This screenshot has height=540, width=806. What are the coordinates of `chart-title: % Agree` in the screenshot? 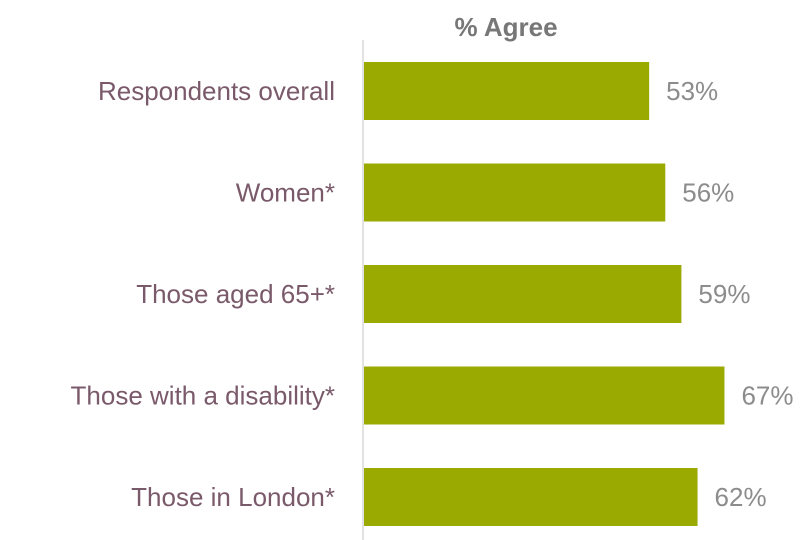 It's located at (505, 27).